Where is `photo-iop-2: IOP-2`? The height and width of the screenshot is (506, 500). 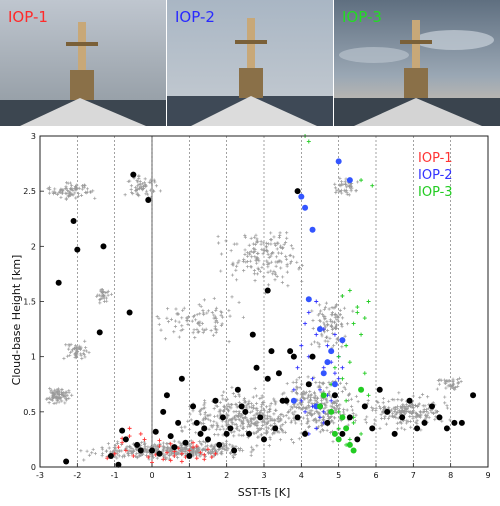 photo-iop-2: IOP-2 is located at coordinates (250, 63).